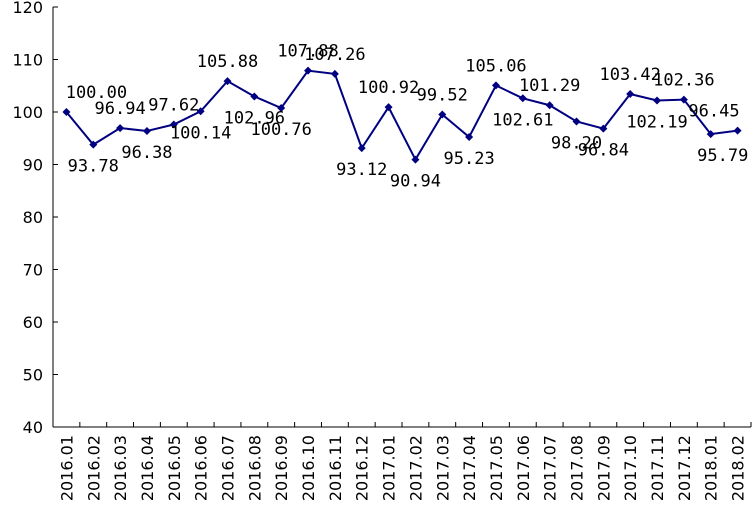 Image resolution: width=753 pixels, height=528 pixels. Describe the element at coordinates (711, 468) in the screenshot. I see `x-tick-label: 2018.01` at that location.